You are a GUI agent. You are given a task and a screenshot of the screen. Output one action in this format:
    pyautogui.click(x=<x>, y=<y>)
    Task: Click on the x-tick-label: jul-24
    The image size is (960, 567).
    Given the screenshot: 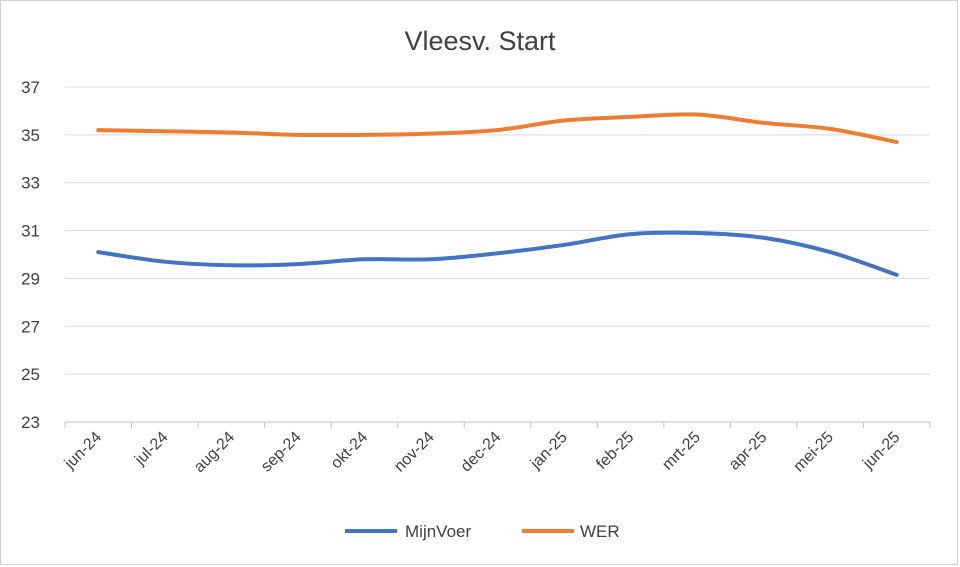 What is the action you would take?
    pyautogui.click(x=151, y=449)
    